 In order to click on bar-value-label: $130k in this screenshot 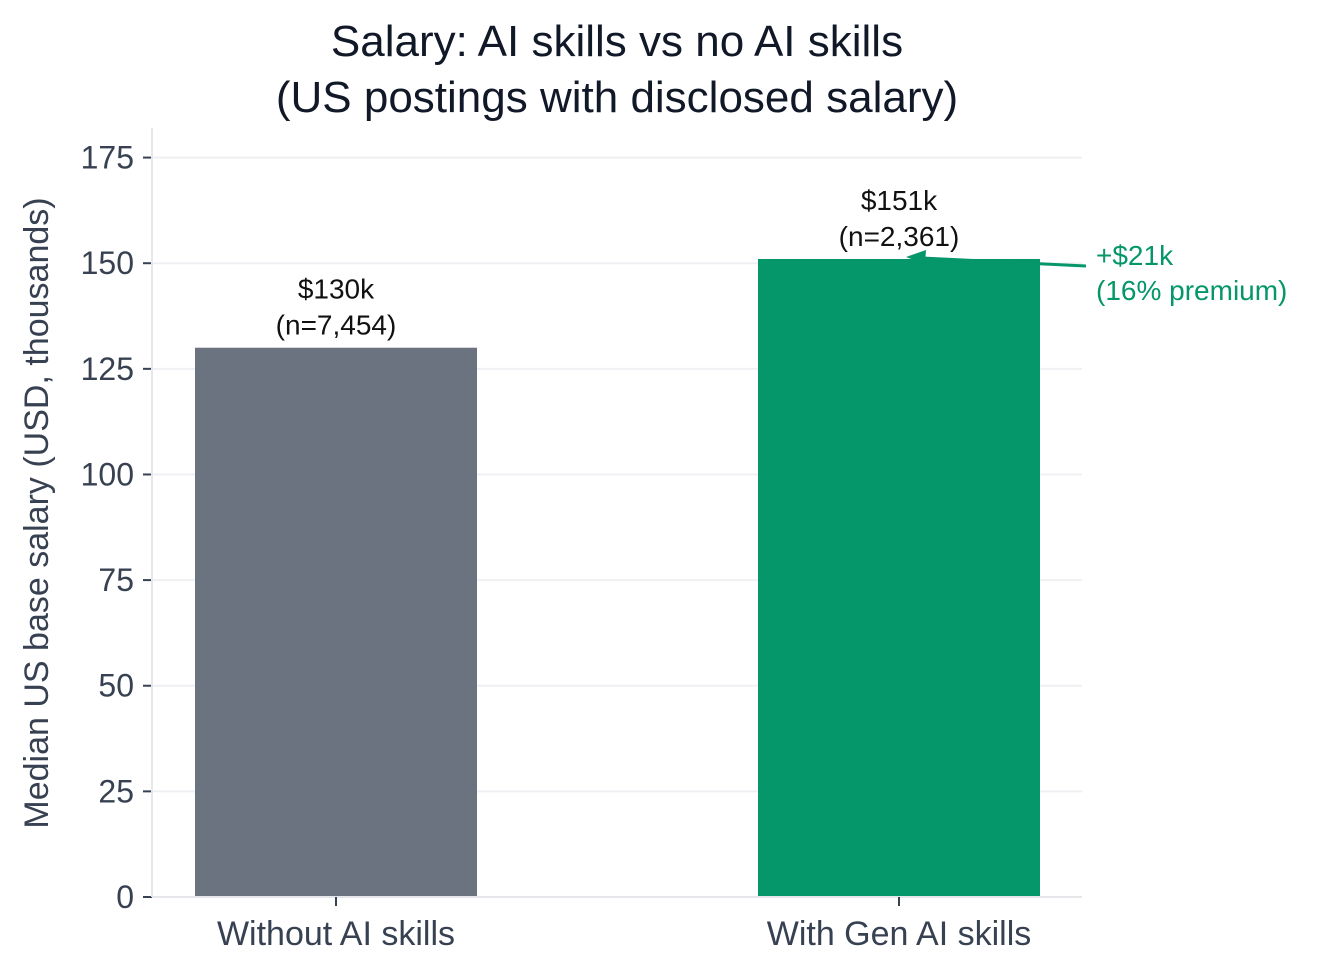, I will do `click(336, 289)`.